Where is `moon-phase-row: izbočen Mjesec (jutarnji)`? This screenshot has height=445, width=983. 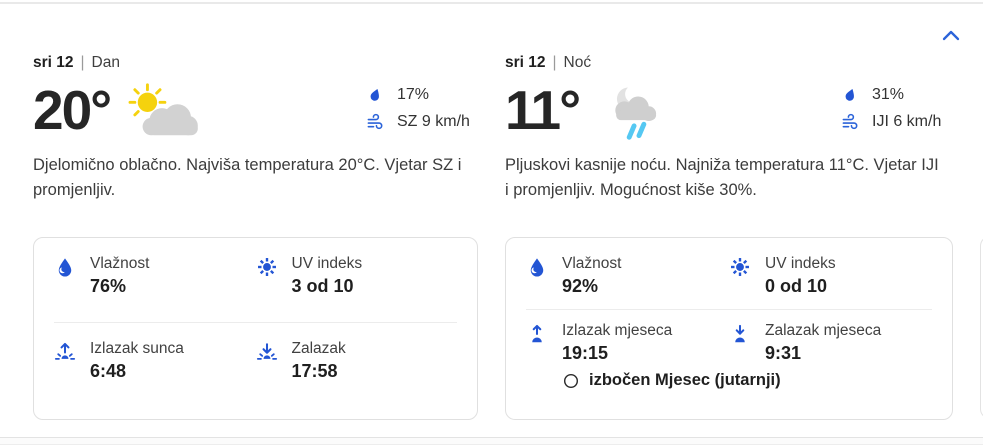 moon-phase-row: izbočen Mjesec (jutarnji) is located at coordinates (747, 380).